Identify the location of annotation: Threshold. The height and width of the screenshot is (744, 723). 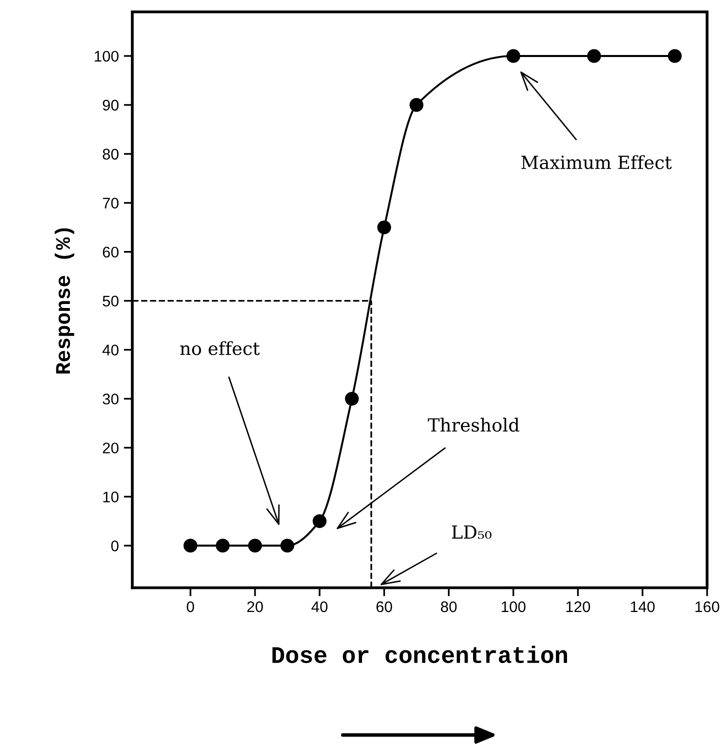
(474, 425).